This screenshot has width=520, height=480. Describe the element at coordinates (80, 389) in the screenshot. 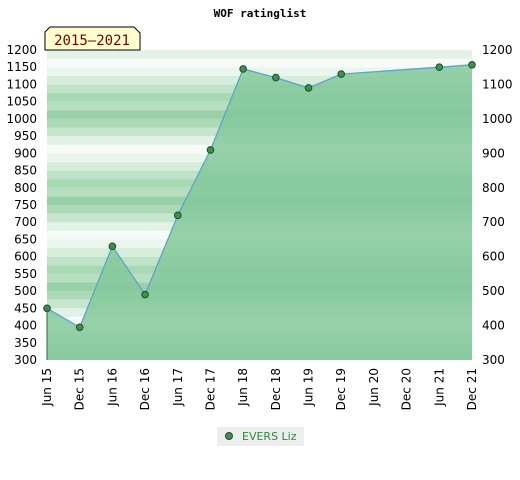

I see `x-tick-label: Dec 15` at that location.